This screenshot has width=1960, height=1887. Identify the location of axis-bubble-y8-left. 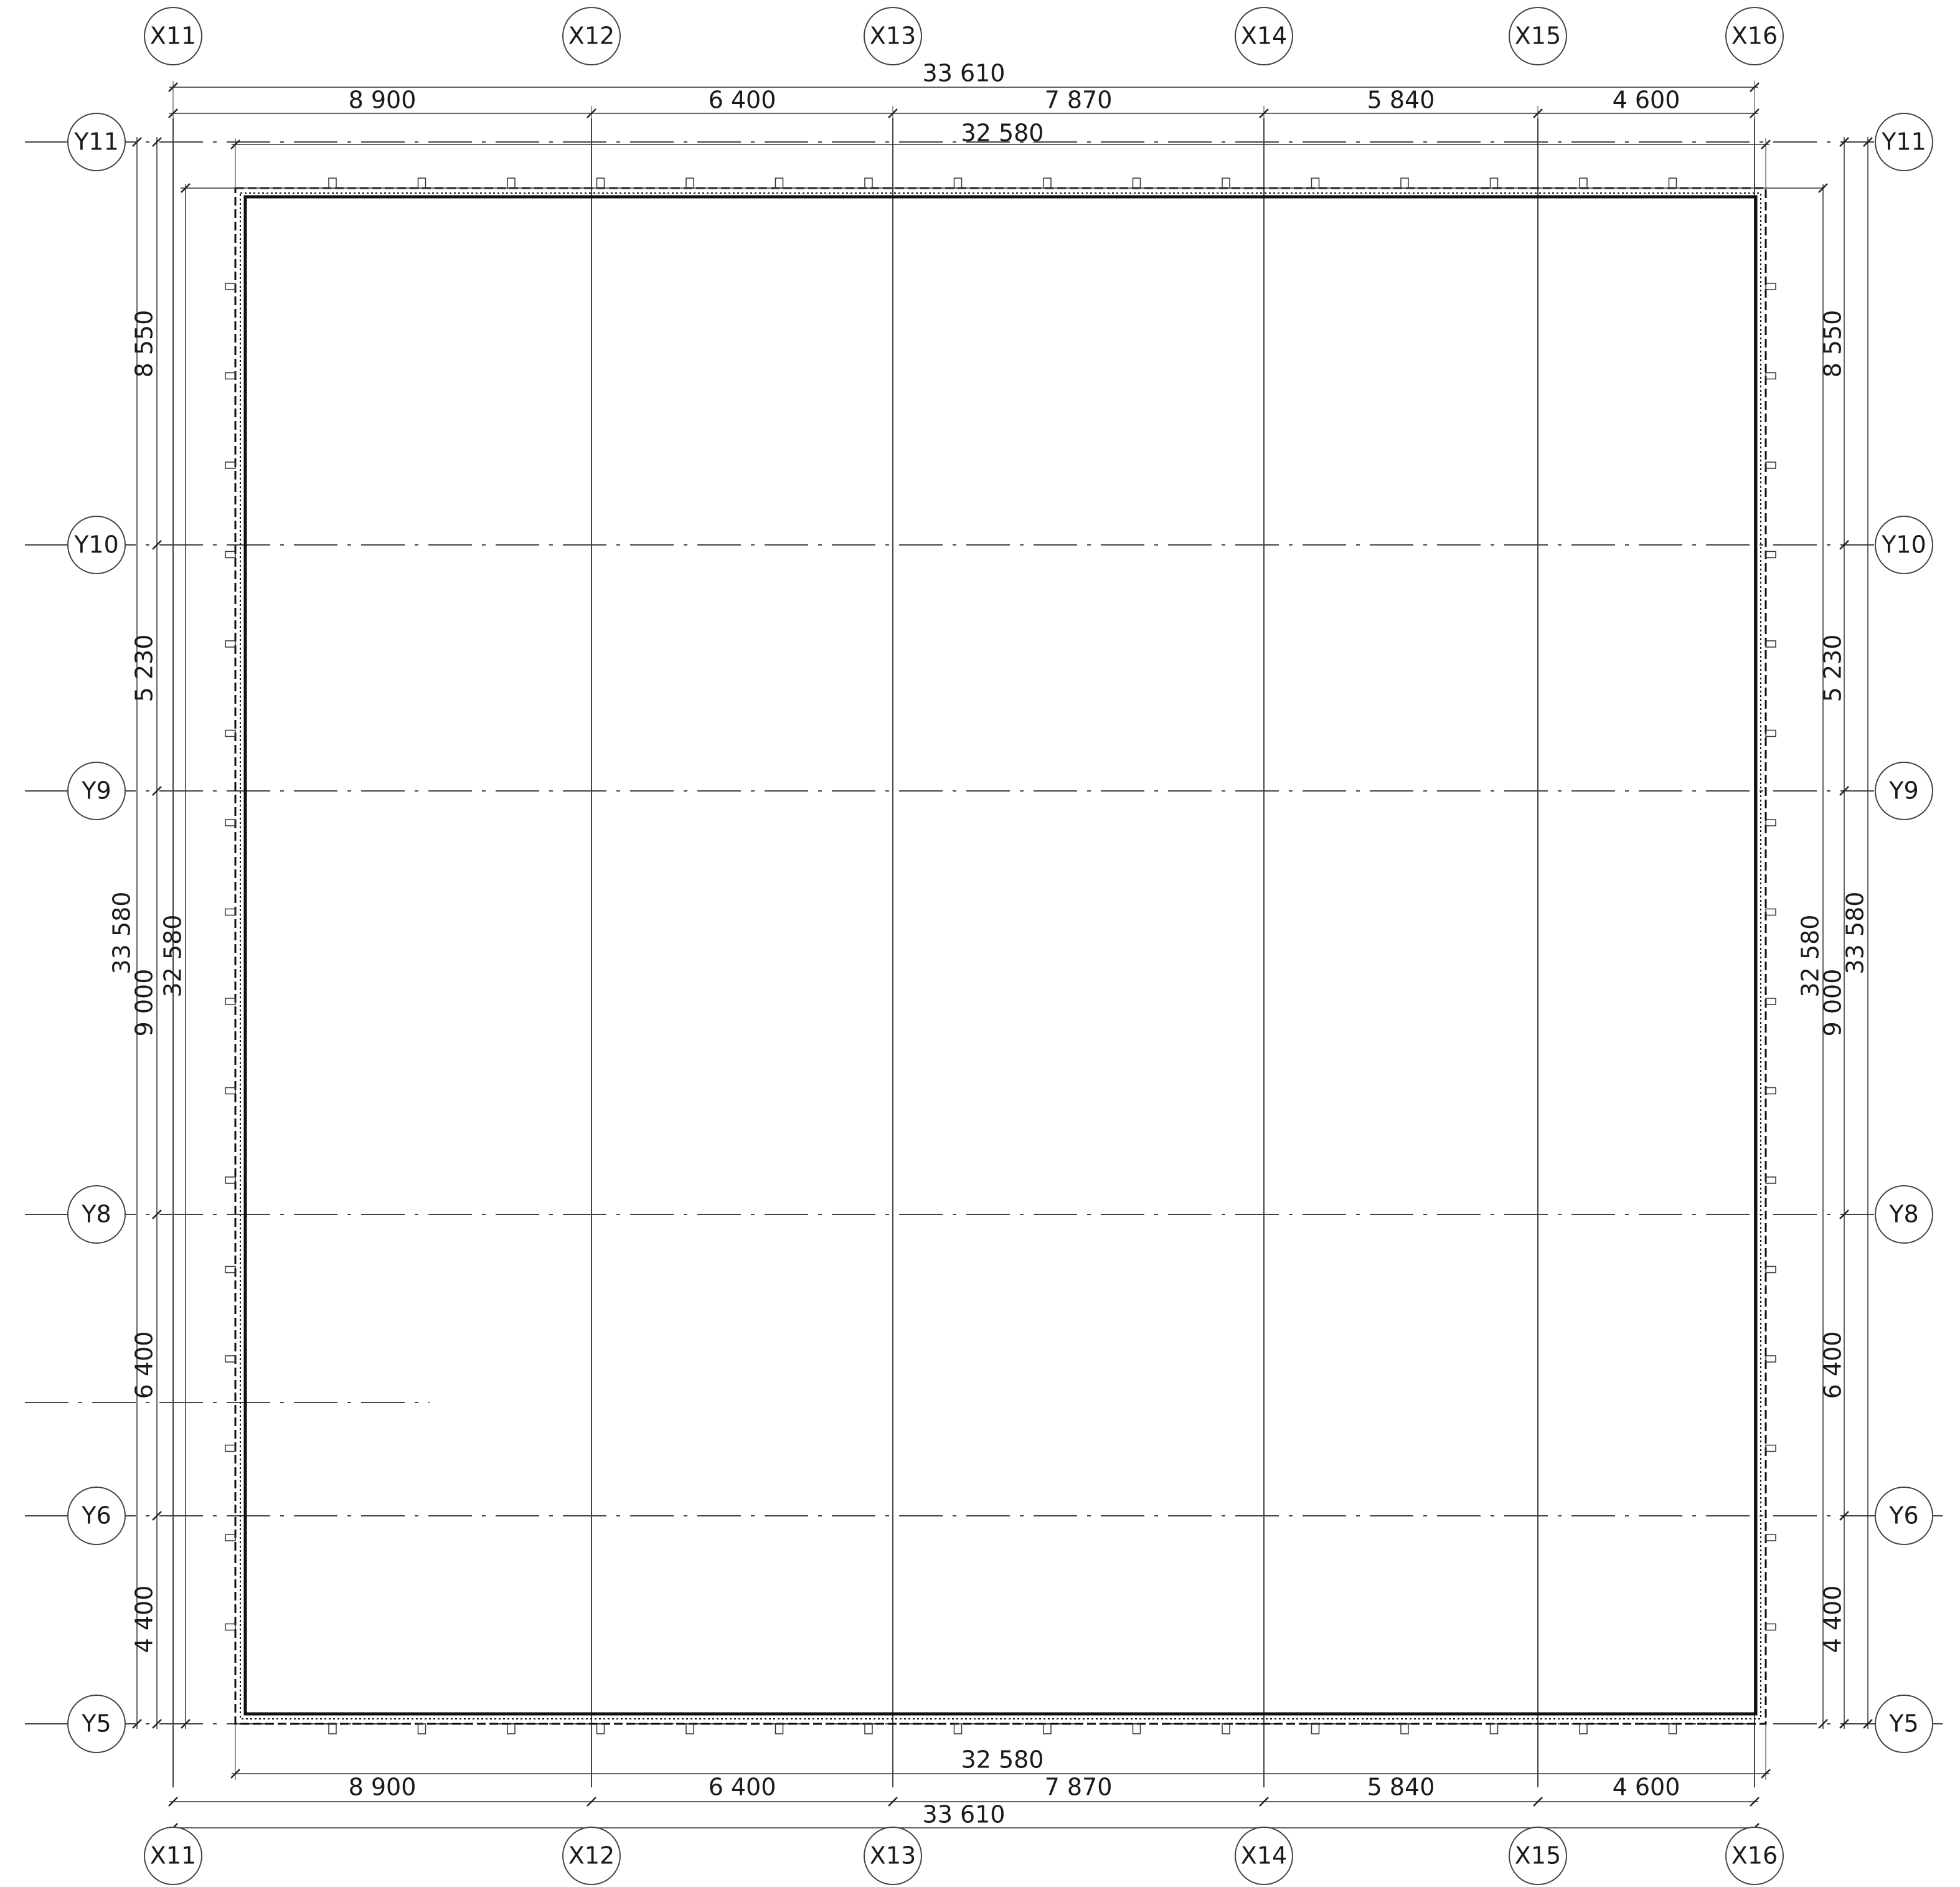
(96, 1214).